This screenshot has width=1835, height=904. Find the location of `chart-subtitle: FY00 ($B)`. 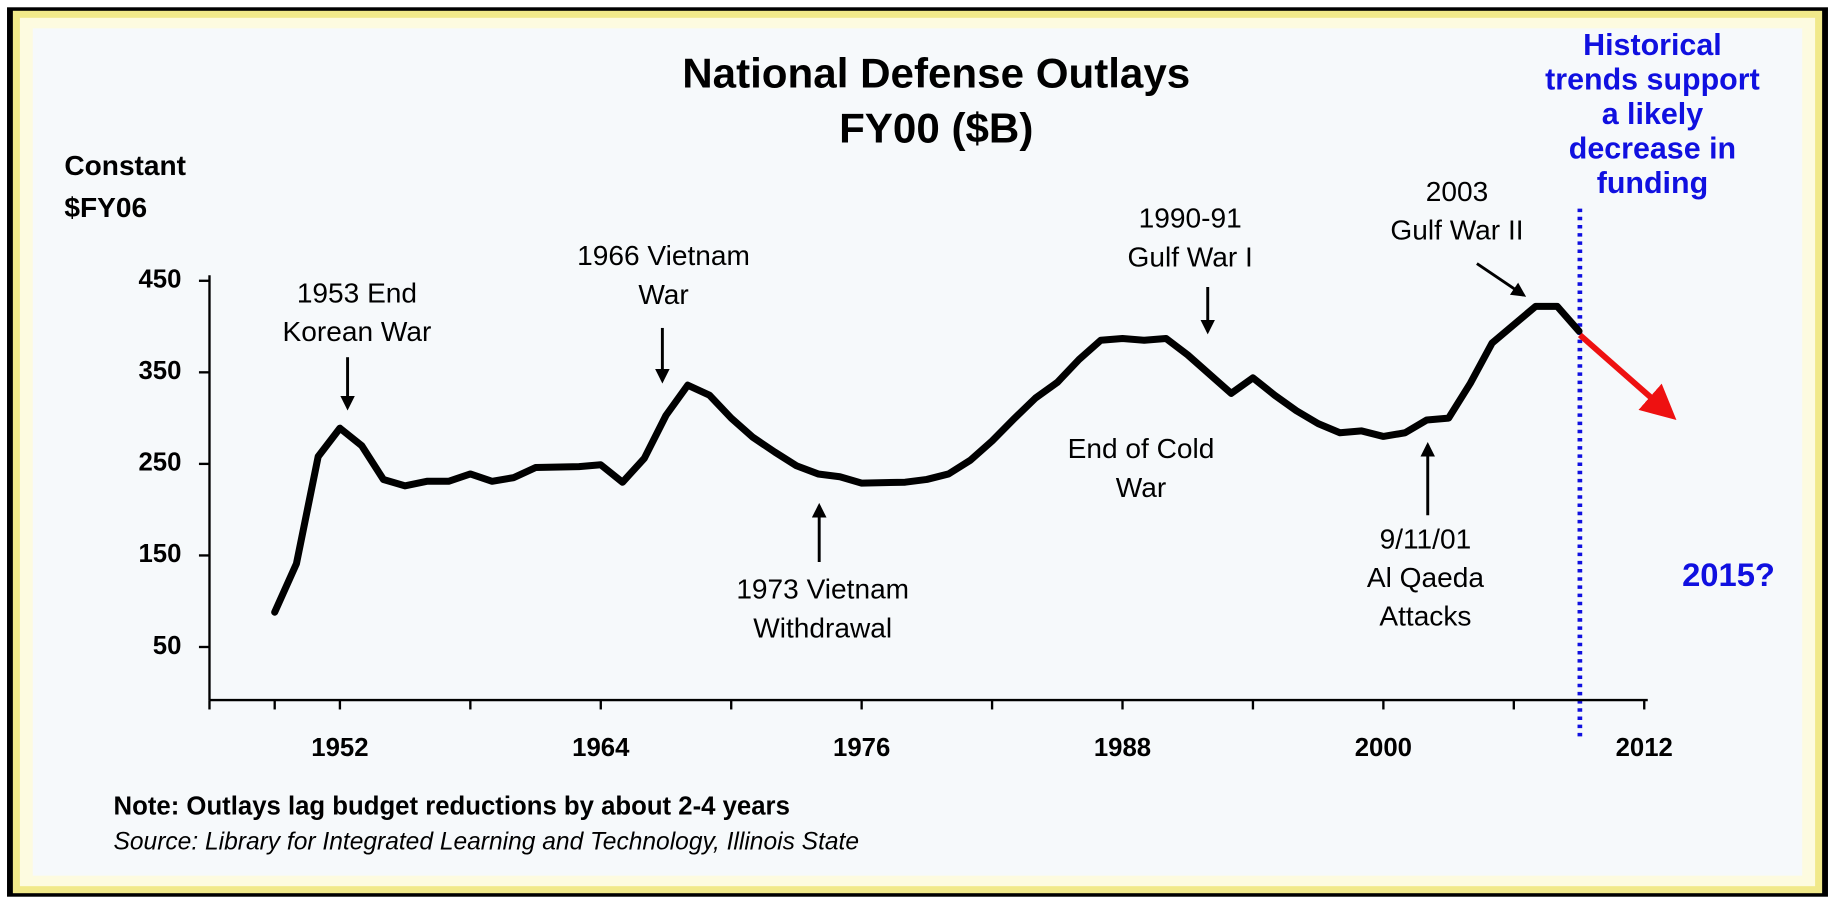

chart-subtitle: FY00 ($B) is located at coordinates (936, 127).